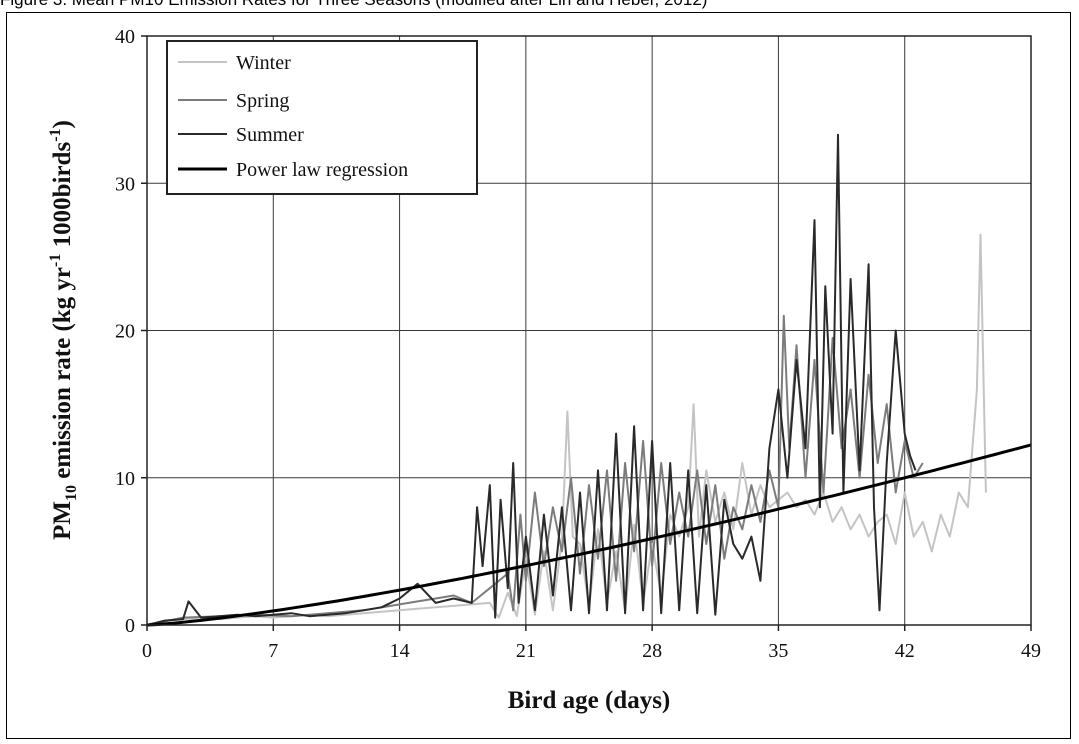  What do you see at coordinates (526, 651) in the screenshot?
I see `x-tick-label: 21` at bounding box center [526, 651].